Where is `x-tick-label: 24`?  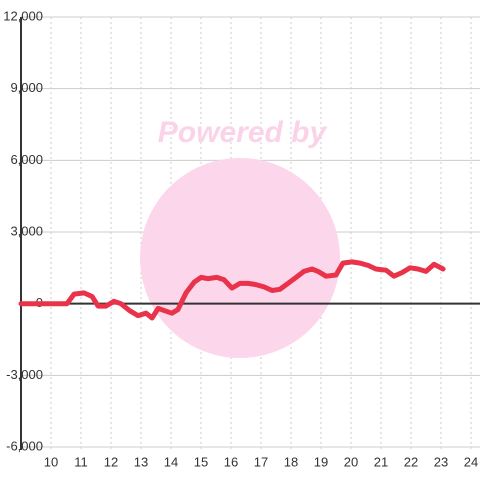 x-tick-label: 24 is located at coordinates (471, 461).